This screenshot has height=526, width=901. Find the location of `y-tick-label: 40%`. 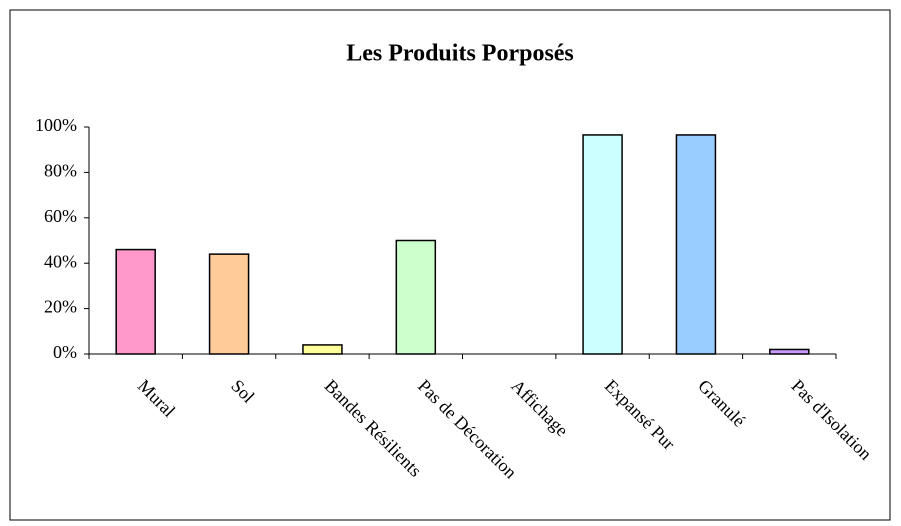

y-tick-label: 40% is located at coordinates (60, 261).